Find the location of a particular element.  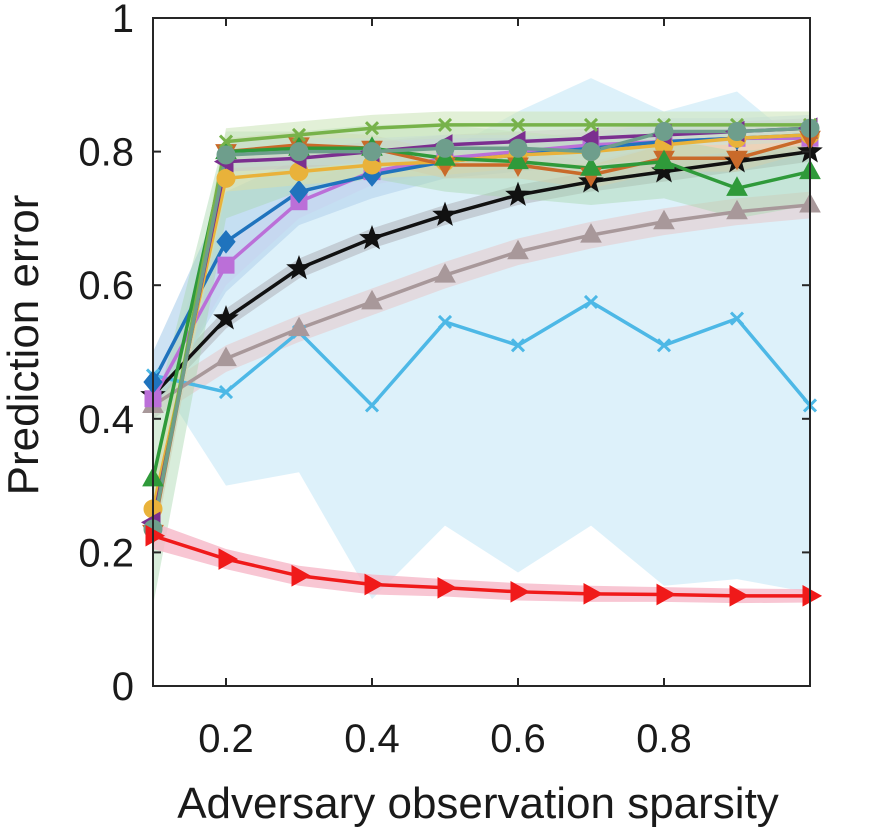

x-tick-label: 0.6 is located at coordinates (518, 739).